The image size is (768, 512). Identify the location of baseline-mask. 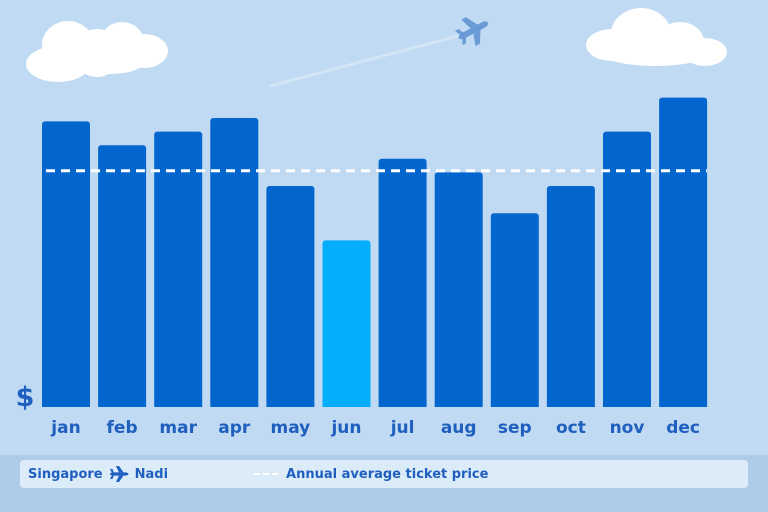
(384, 410).